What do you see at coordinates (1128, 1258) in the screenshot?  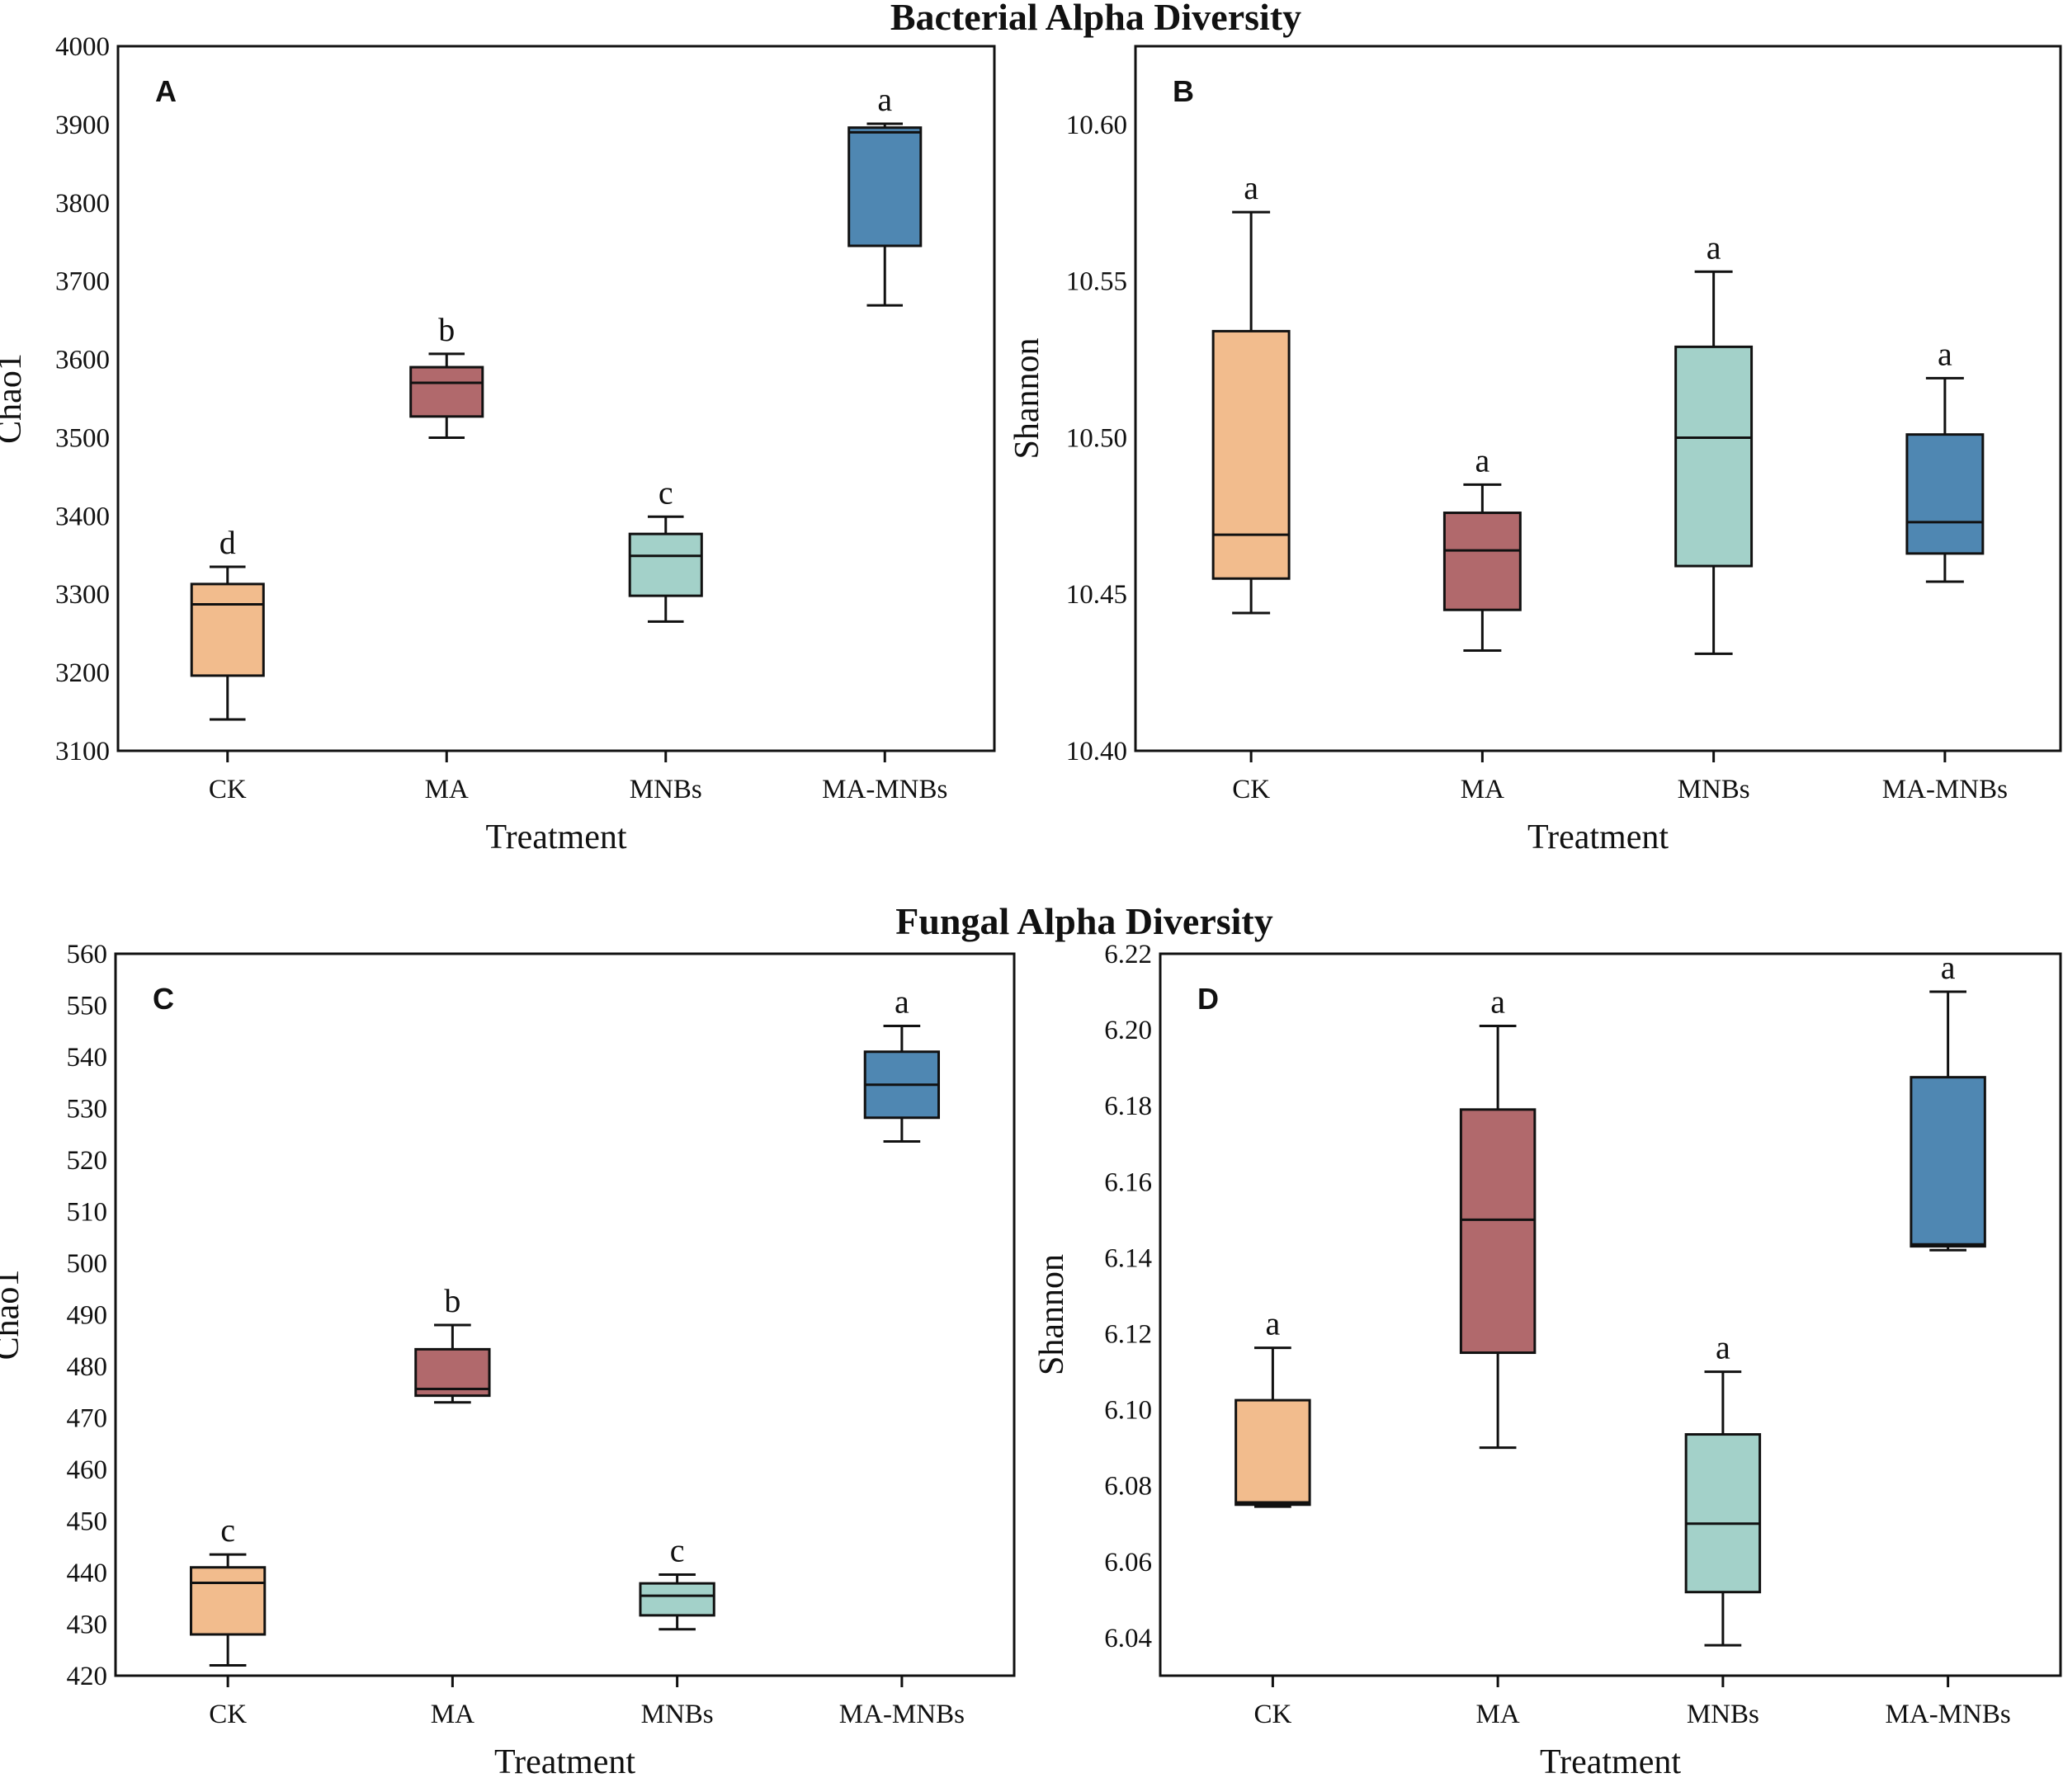 I see `y-tick-label: 6.14` at bounding box center [1128, 1258].